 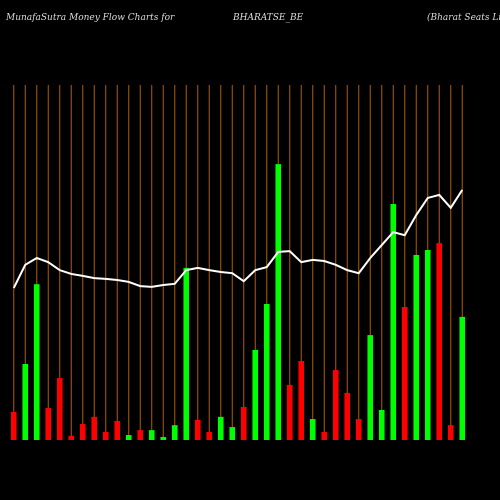 What do you see at coordinates (268, 18) in the screenshot?
I see `symbol: BHARATSE_BE` at bounding box center [268, 18].